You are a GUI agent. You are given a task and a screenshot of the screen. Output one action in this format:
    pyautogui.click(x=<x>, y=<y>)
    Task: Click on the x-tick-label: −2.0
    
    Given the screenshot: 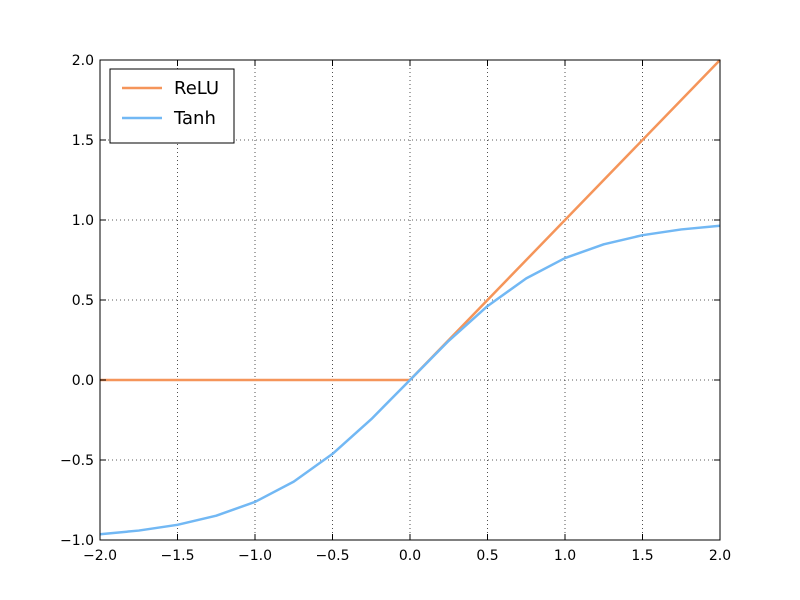 What is the action you would take?
    pyautogui.click(x=100, y=556)
    